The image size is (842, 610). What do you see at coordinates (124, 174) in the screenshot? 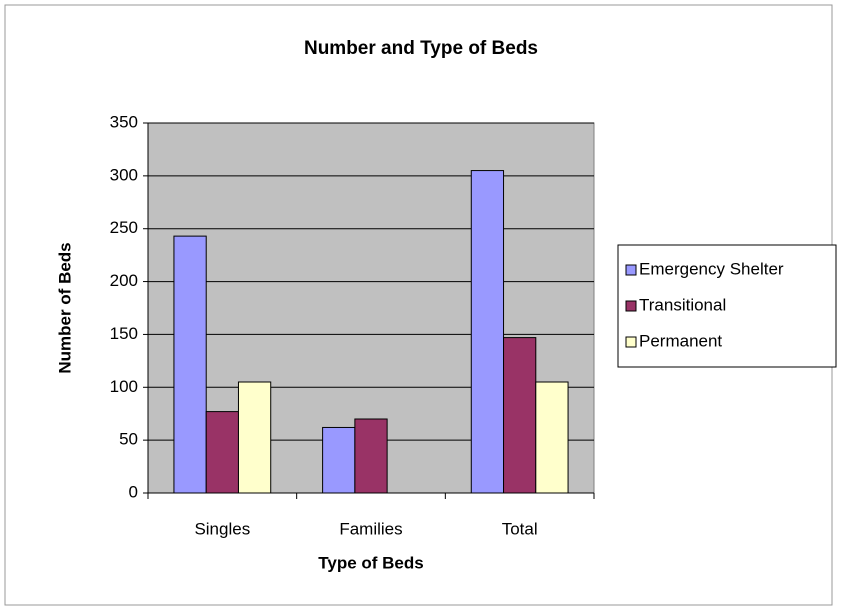
I see `y-tick-label: 300` at bounding box center [124, 174].